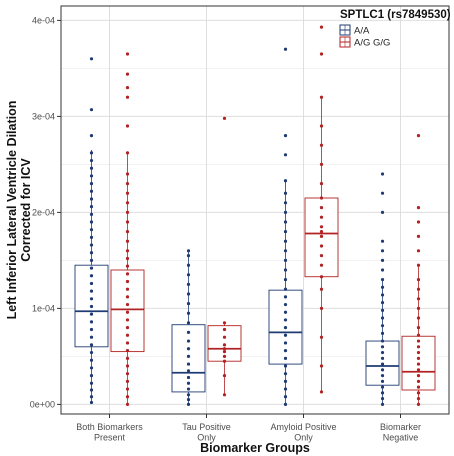 This screenshot has height=456, width=454. Describe the element at coordinates (42, 404) in the screenshot. I see `y-tick-label: 0e+00` at that location.